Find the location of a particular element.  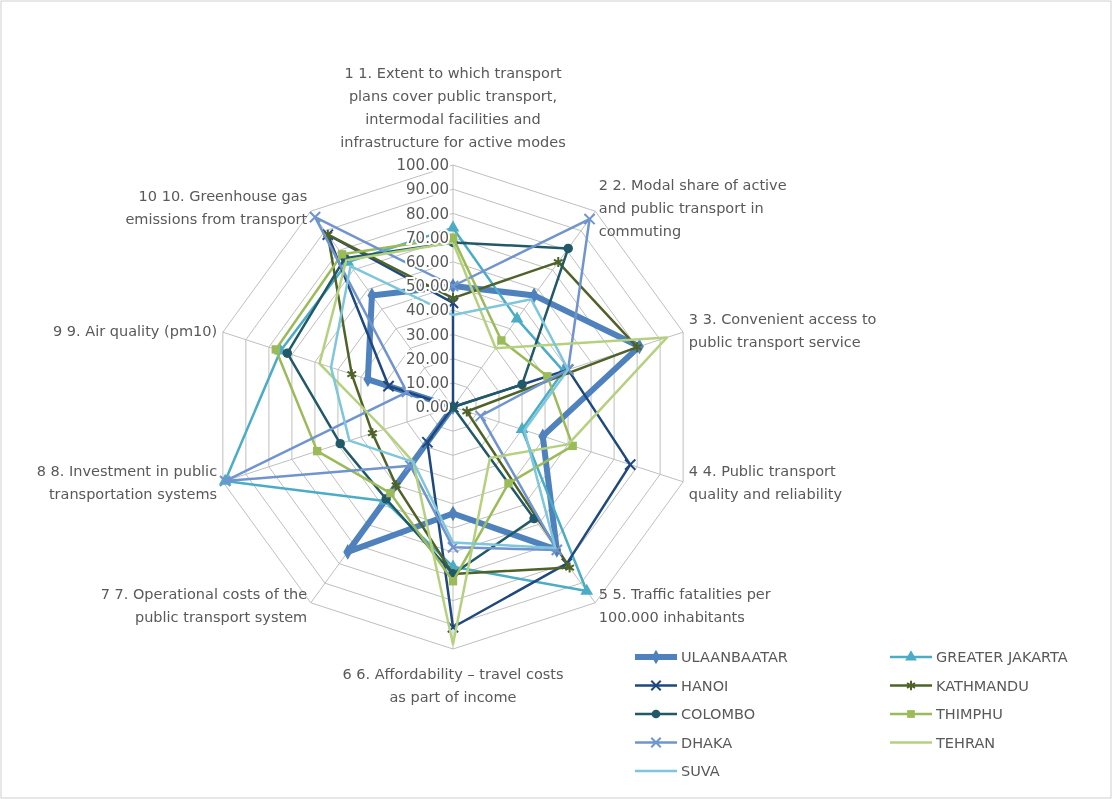

spoke-label: 2 2. Modal share of active and public transport in commuting is located at coordinates (692, 207).